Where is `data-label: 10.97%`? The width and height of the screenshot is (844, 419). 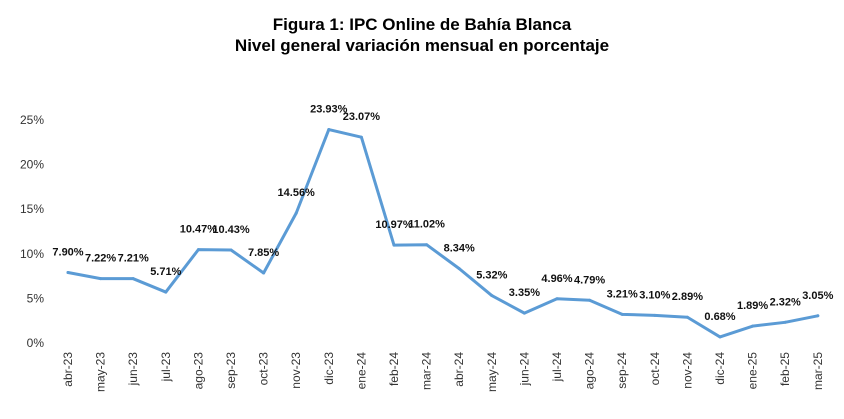
data-label: 10.97% is located at coordinates (394, 225).